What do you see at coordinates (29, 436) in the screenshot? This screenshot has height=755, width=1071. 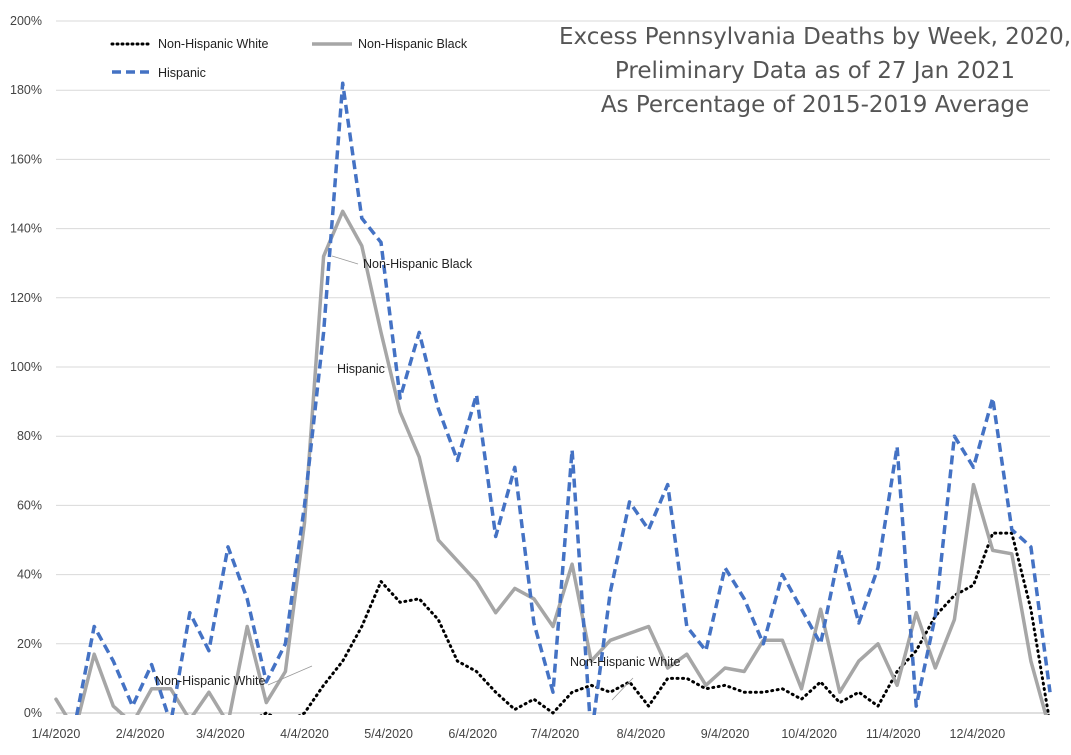 I see `y-tick-label: 80%` at bounding box center [29, 436].